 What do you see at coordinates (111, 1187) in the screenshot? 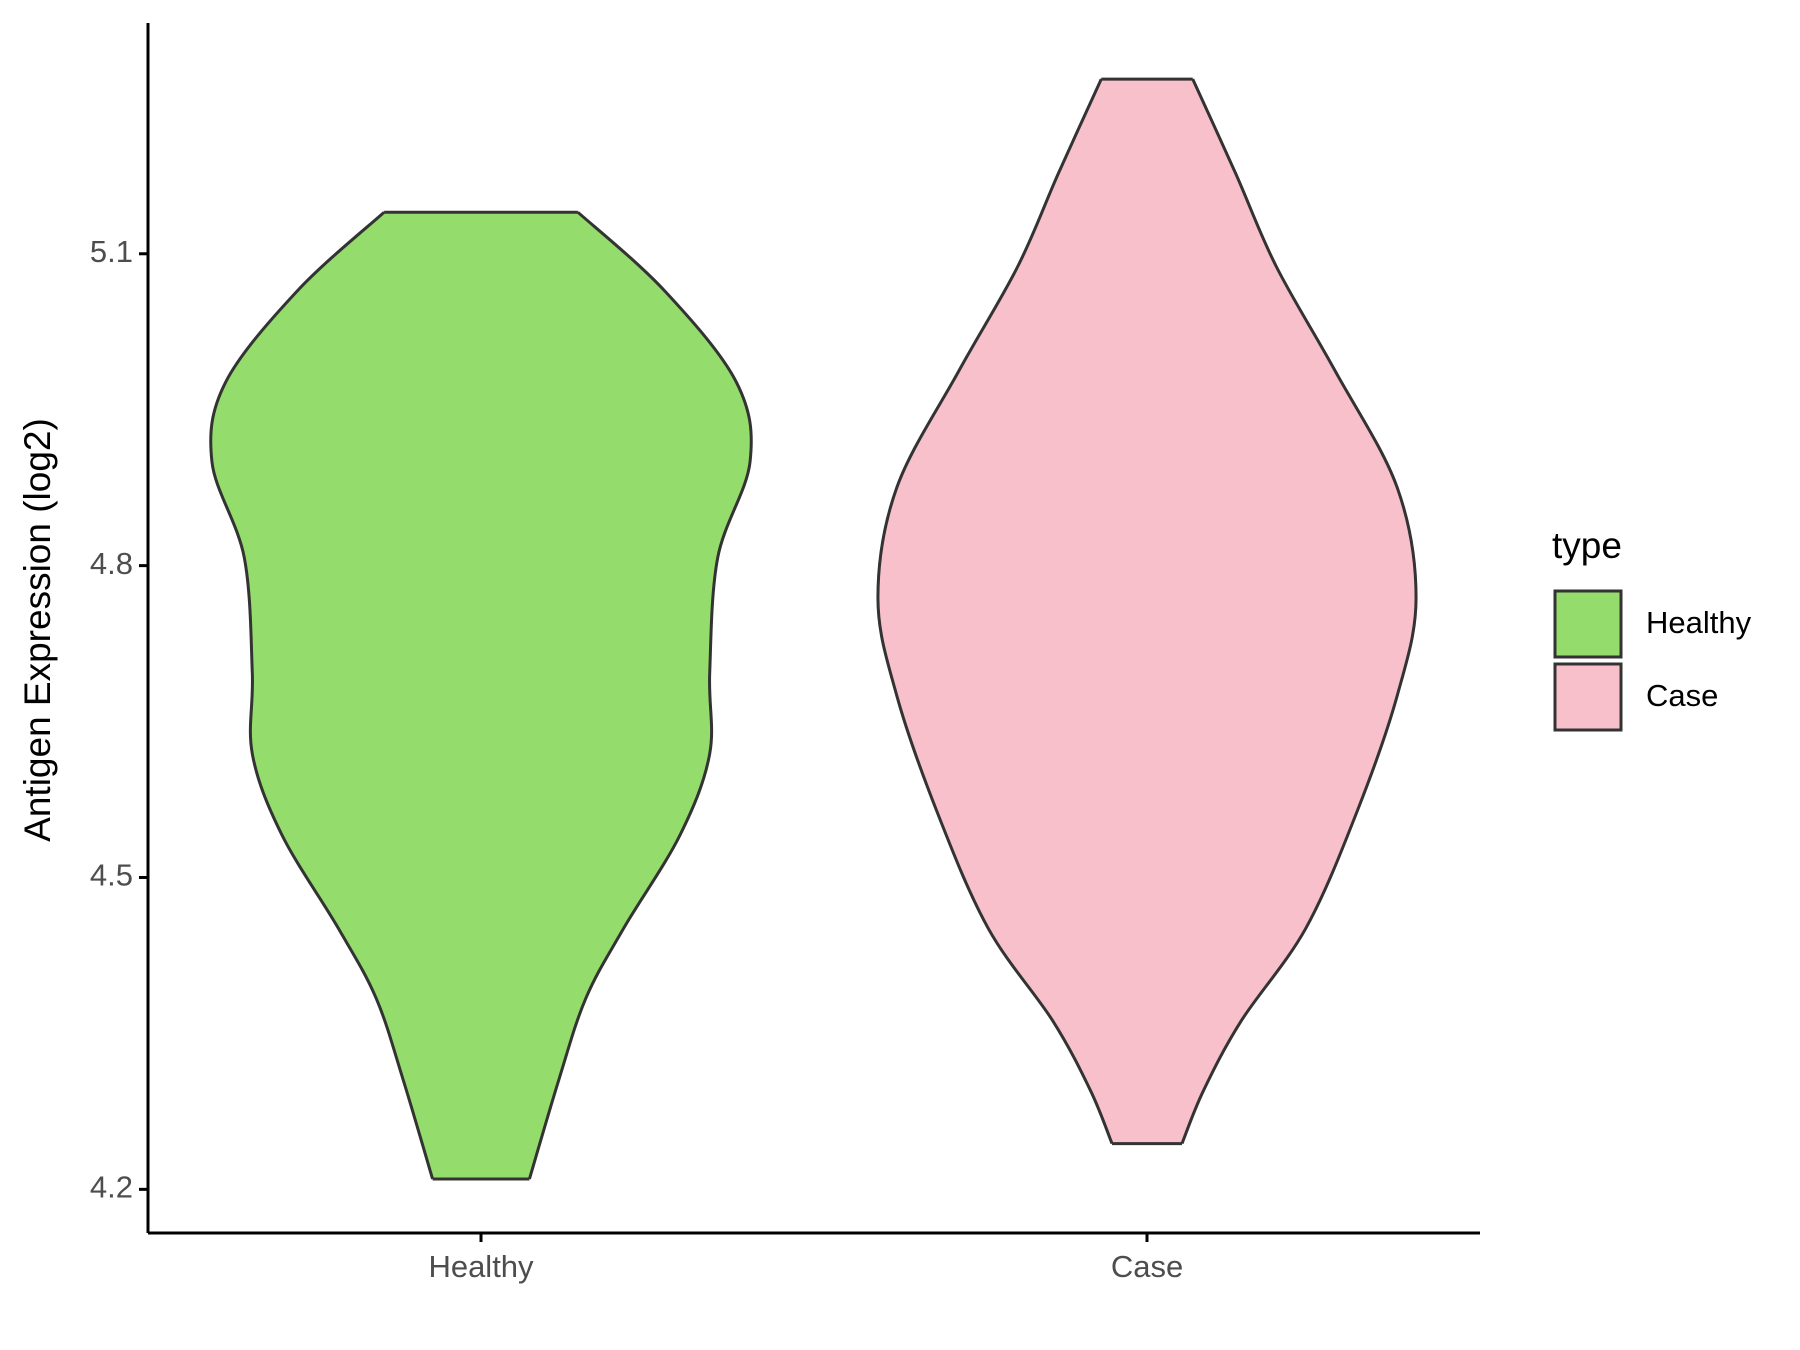
I see `y-tick-label: 4.2` at bounding box center [111, 1187].